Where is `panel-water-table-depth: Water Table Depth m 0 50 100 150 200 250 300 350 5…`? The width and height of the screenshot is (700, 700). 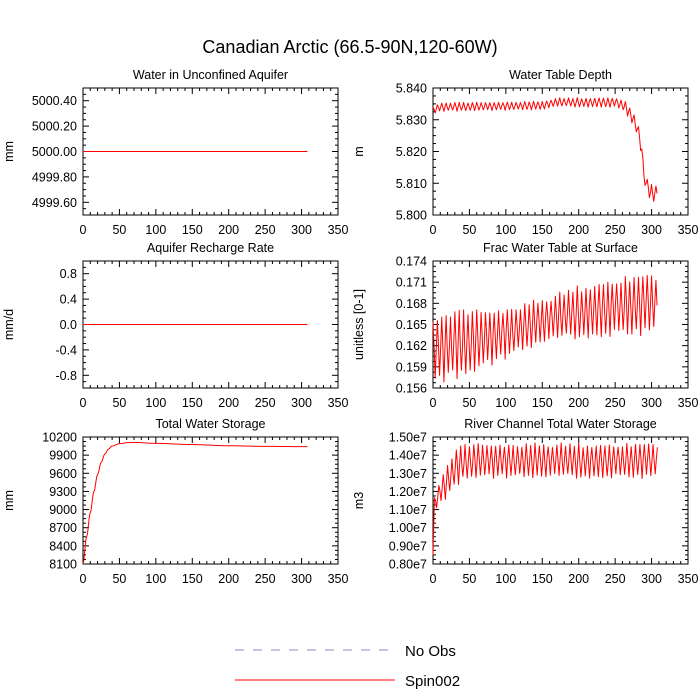 panel-water-table-depth: Water Table Depth m 0 50 100 150 200 250 300 350 5… is located at coordinates (525, 152).